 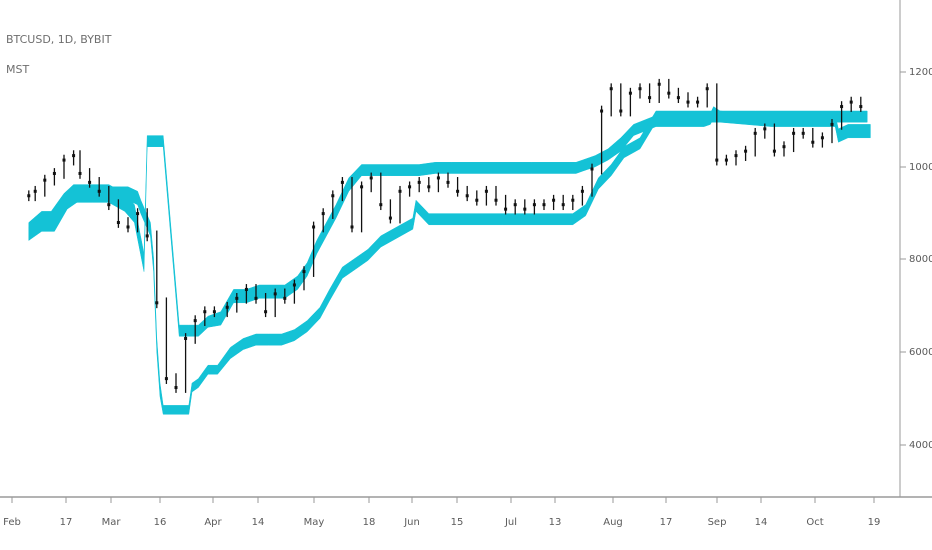 What do you see at coordinates (555, 522) in the screenshot?
I see `x-tick-label: 13` at bounding box center [555, 522].